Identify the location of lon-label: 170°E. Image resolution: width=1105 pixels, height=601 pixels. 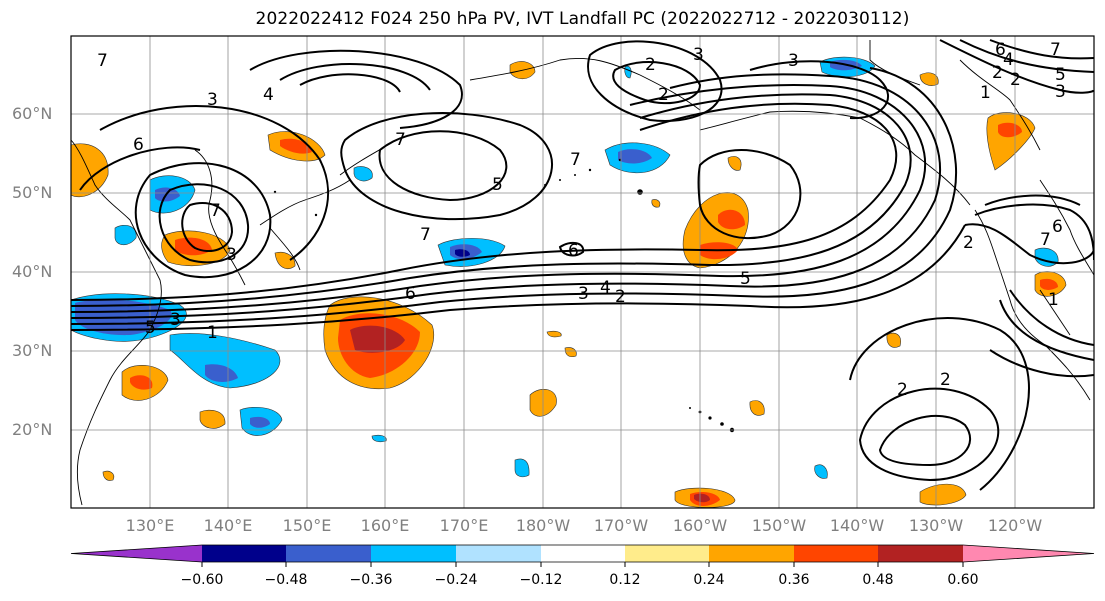
(464, 525).